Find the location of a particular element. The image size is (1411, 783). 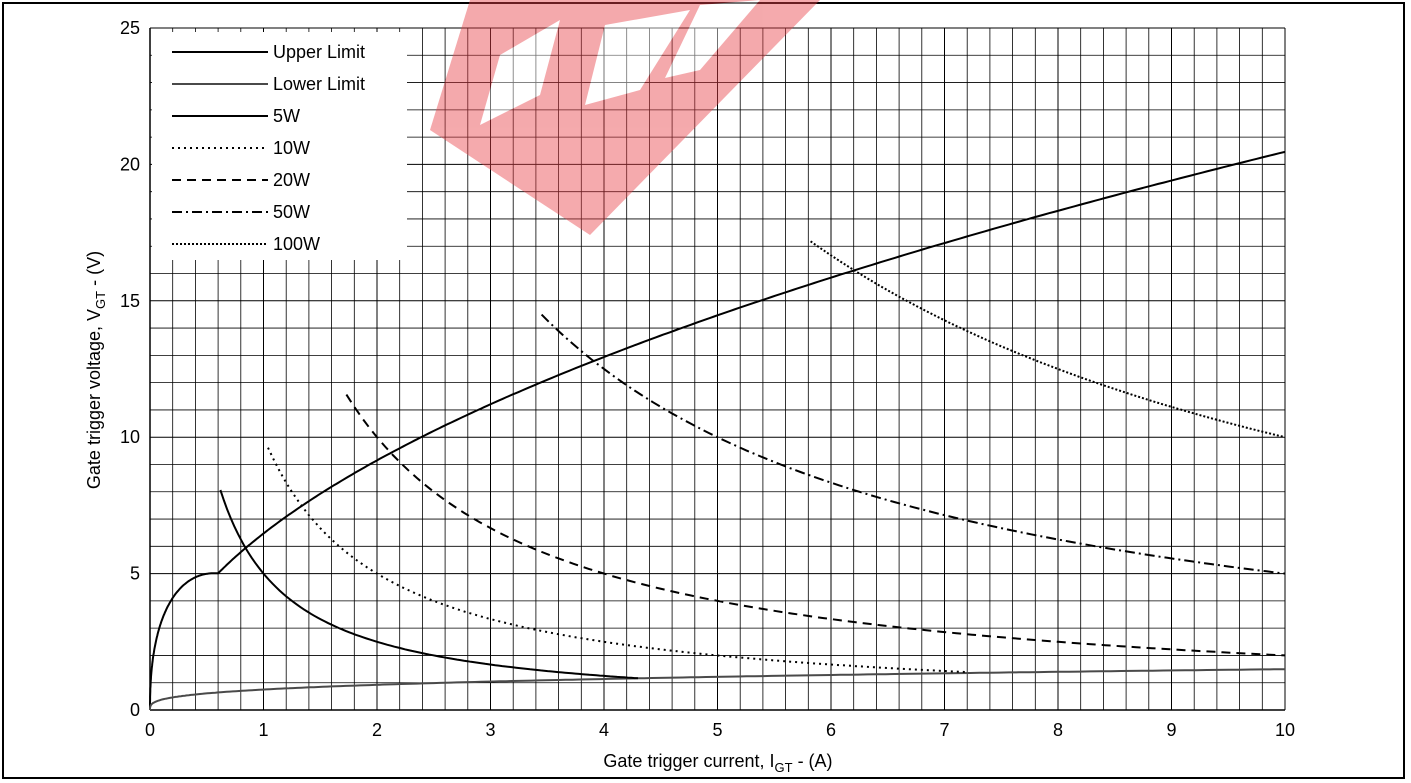

y-tick-label: 25 is located at coordinates (130, 28).